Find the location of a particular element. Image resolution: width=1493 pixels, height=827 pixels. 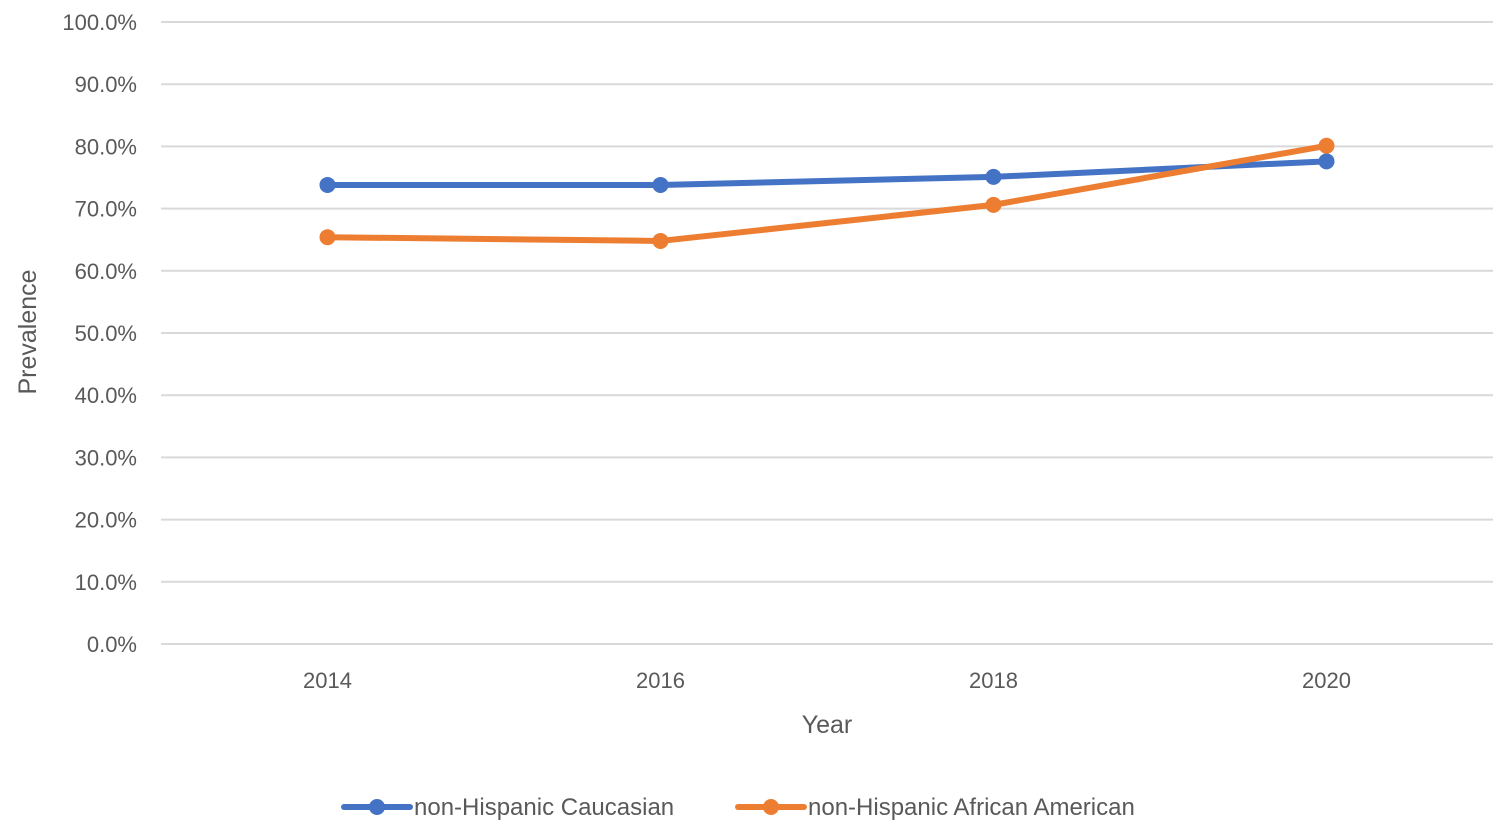

y-tick-label: 40.0% is located at coordinates (106, 395).